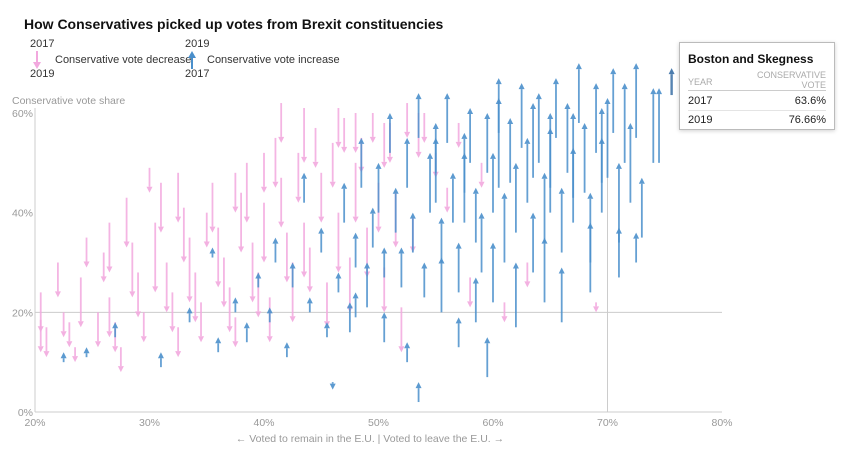  Describe the element at coordinates (263, 423) in the screenshot. I see `x-tick-label: 40%` at that location.